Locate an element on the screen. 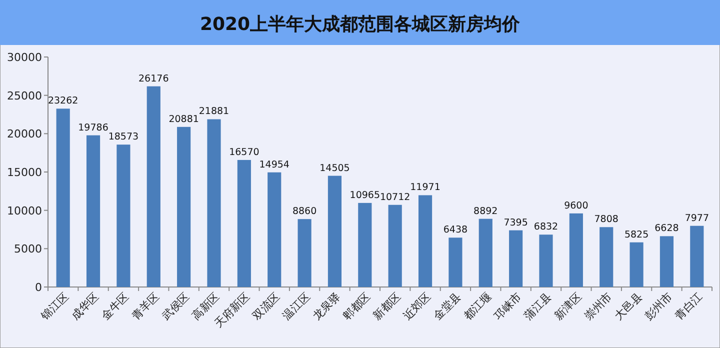  data-label: 18573 is located at coordinates (123, 137).